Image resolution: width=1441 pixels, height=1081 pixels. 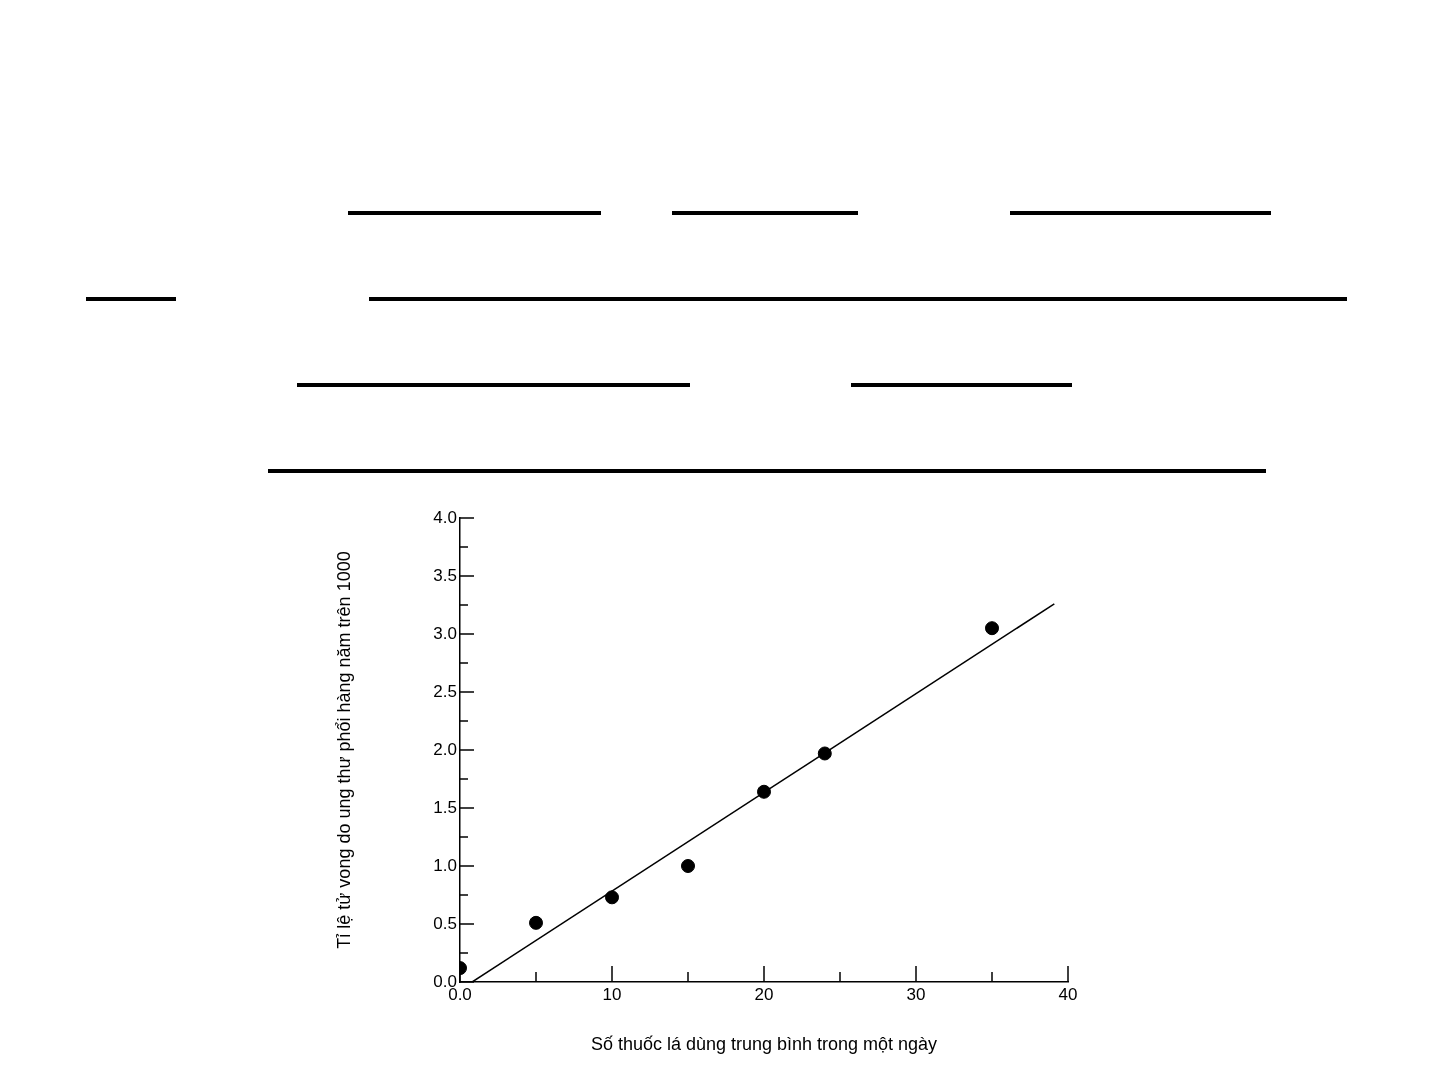 What do you see at coordinates (445, 749) in the screenshot?
I see `y-tick-label: 2.0` at bounding box center [445, 749].